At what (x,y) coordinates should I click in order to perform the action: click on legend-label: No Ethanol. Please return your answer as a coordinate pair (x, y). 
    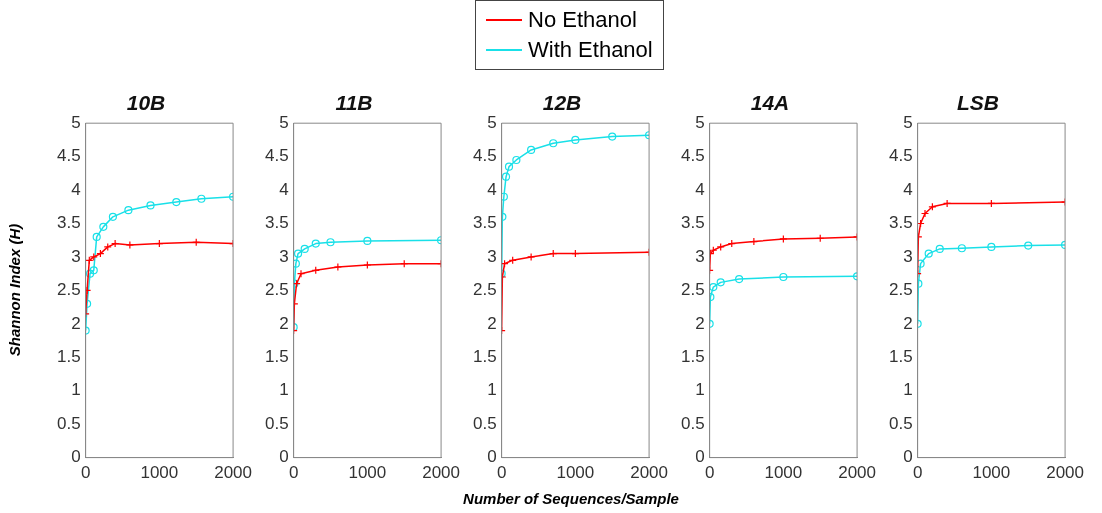
    Looking at the image, I should click on (582, 20).